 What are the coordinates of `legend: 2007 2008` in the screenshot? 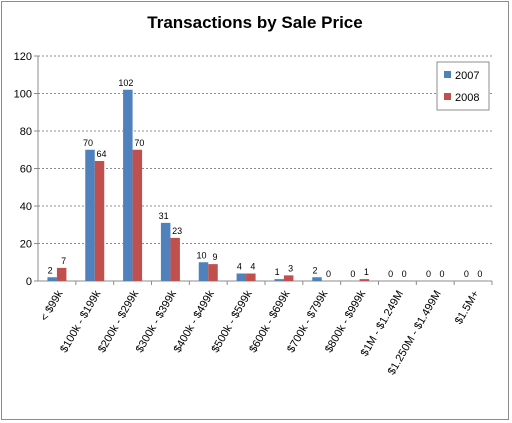 It's located at (463, 86).